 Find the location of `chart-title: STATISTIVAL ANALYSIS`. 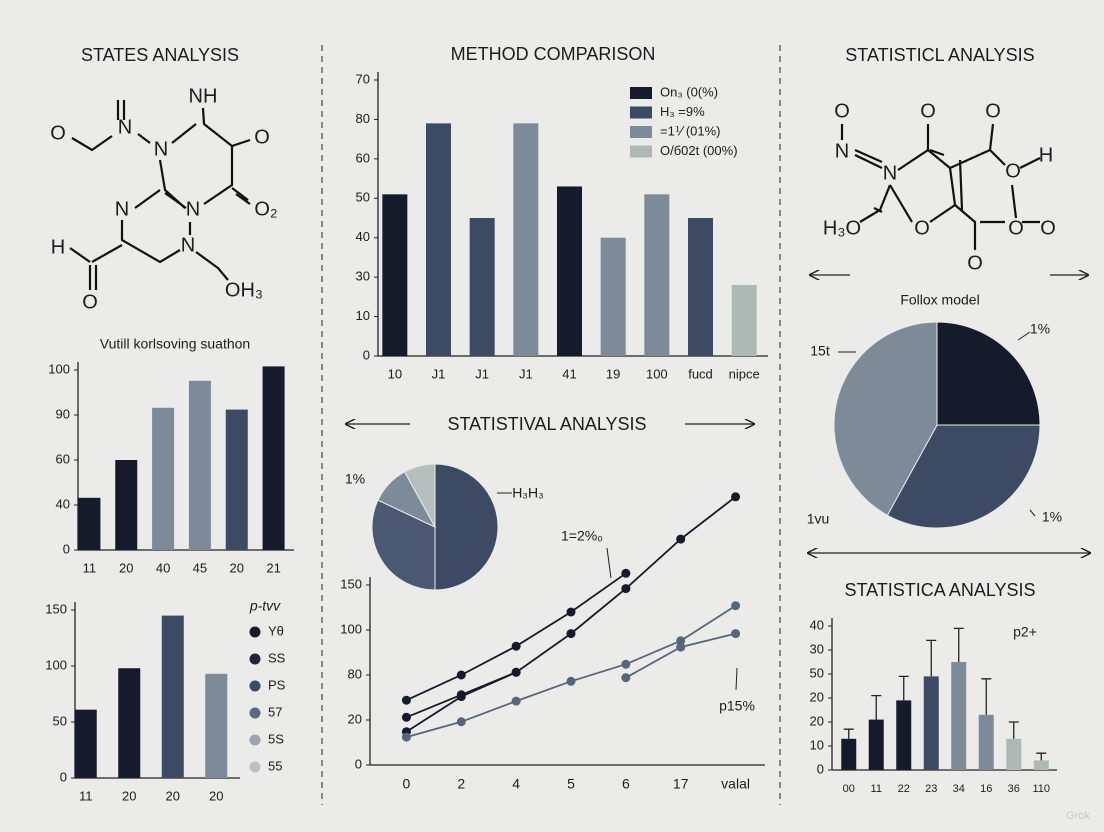

chart-title: STATISTIVAL ANALYSIS is located at coordinates (546, 424).